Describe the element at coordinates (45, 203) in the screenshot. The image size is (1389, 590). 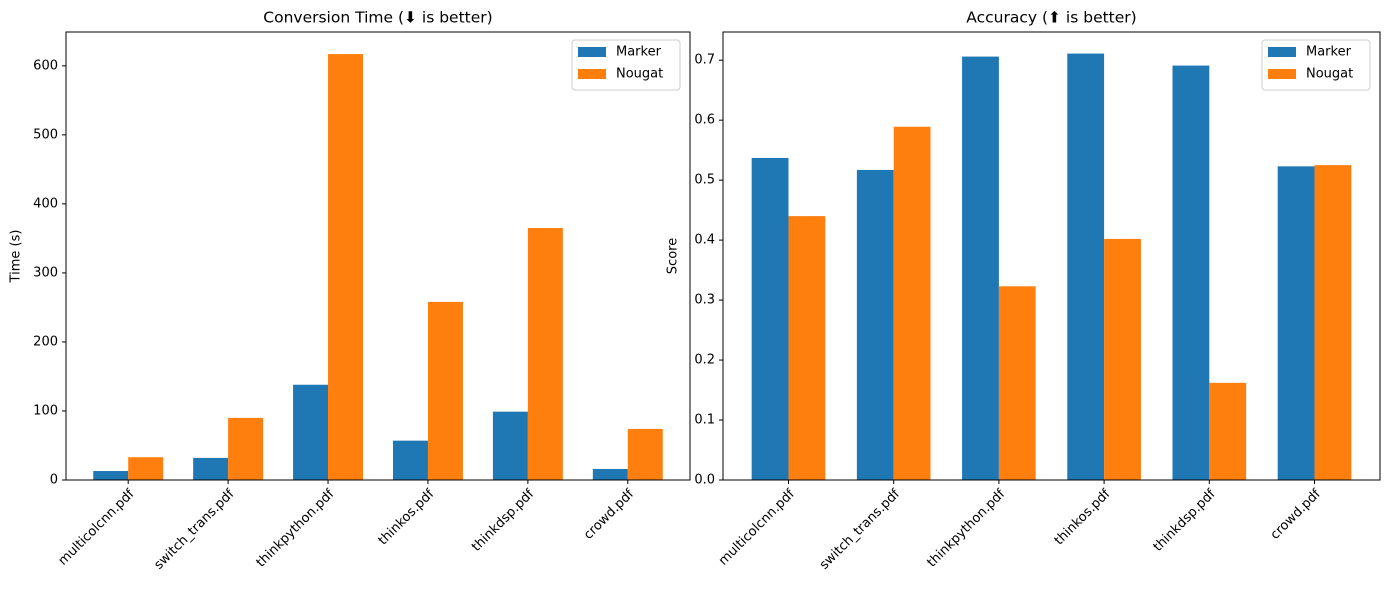
I see `y-tick-label: 400` at that location.